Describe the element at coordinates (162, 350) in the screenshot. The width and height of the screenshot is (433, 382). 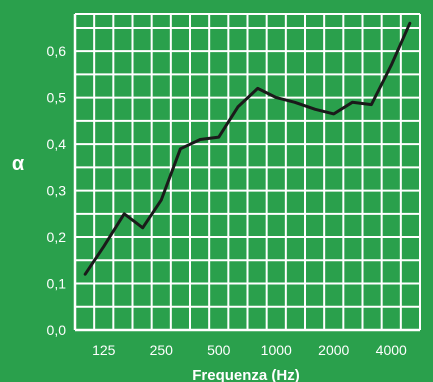
I see `x-tick-label: 250` at that location.